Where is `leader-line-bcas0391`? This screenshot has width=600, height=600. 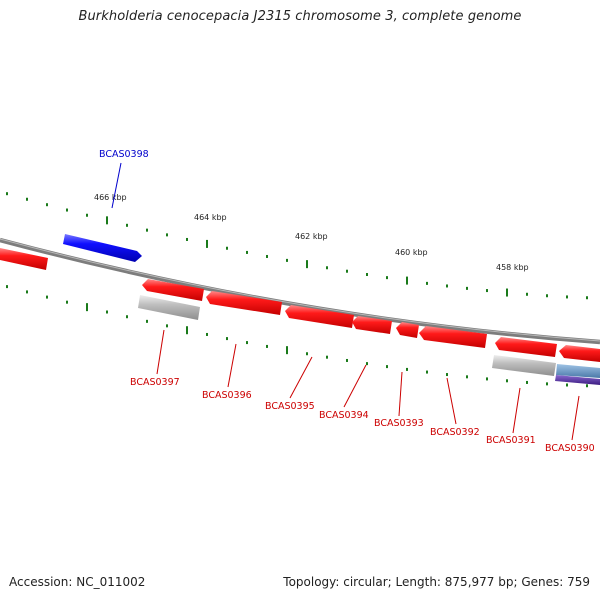 leader-line-bcas0391 is located at coordinates (516, 410).